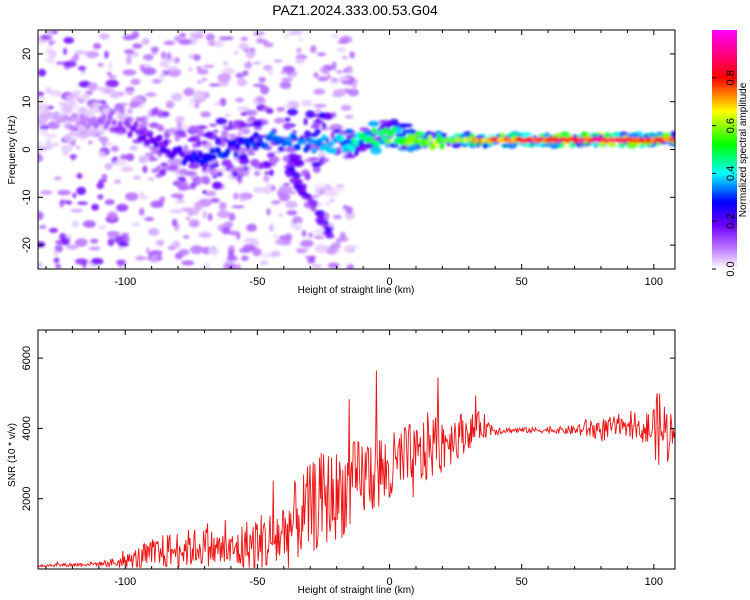 The height and width of the screenshot is (600, 750). What do you see at coordinates (522, 282) in the screenshot?
I see `spectrogram-x-tick-label: 50` at bounding box center [522, 282].